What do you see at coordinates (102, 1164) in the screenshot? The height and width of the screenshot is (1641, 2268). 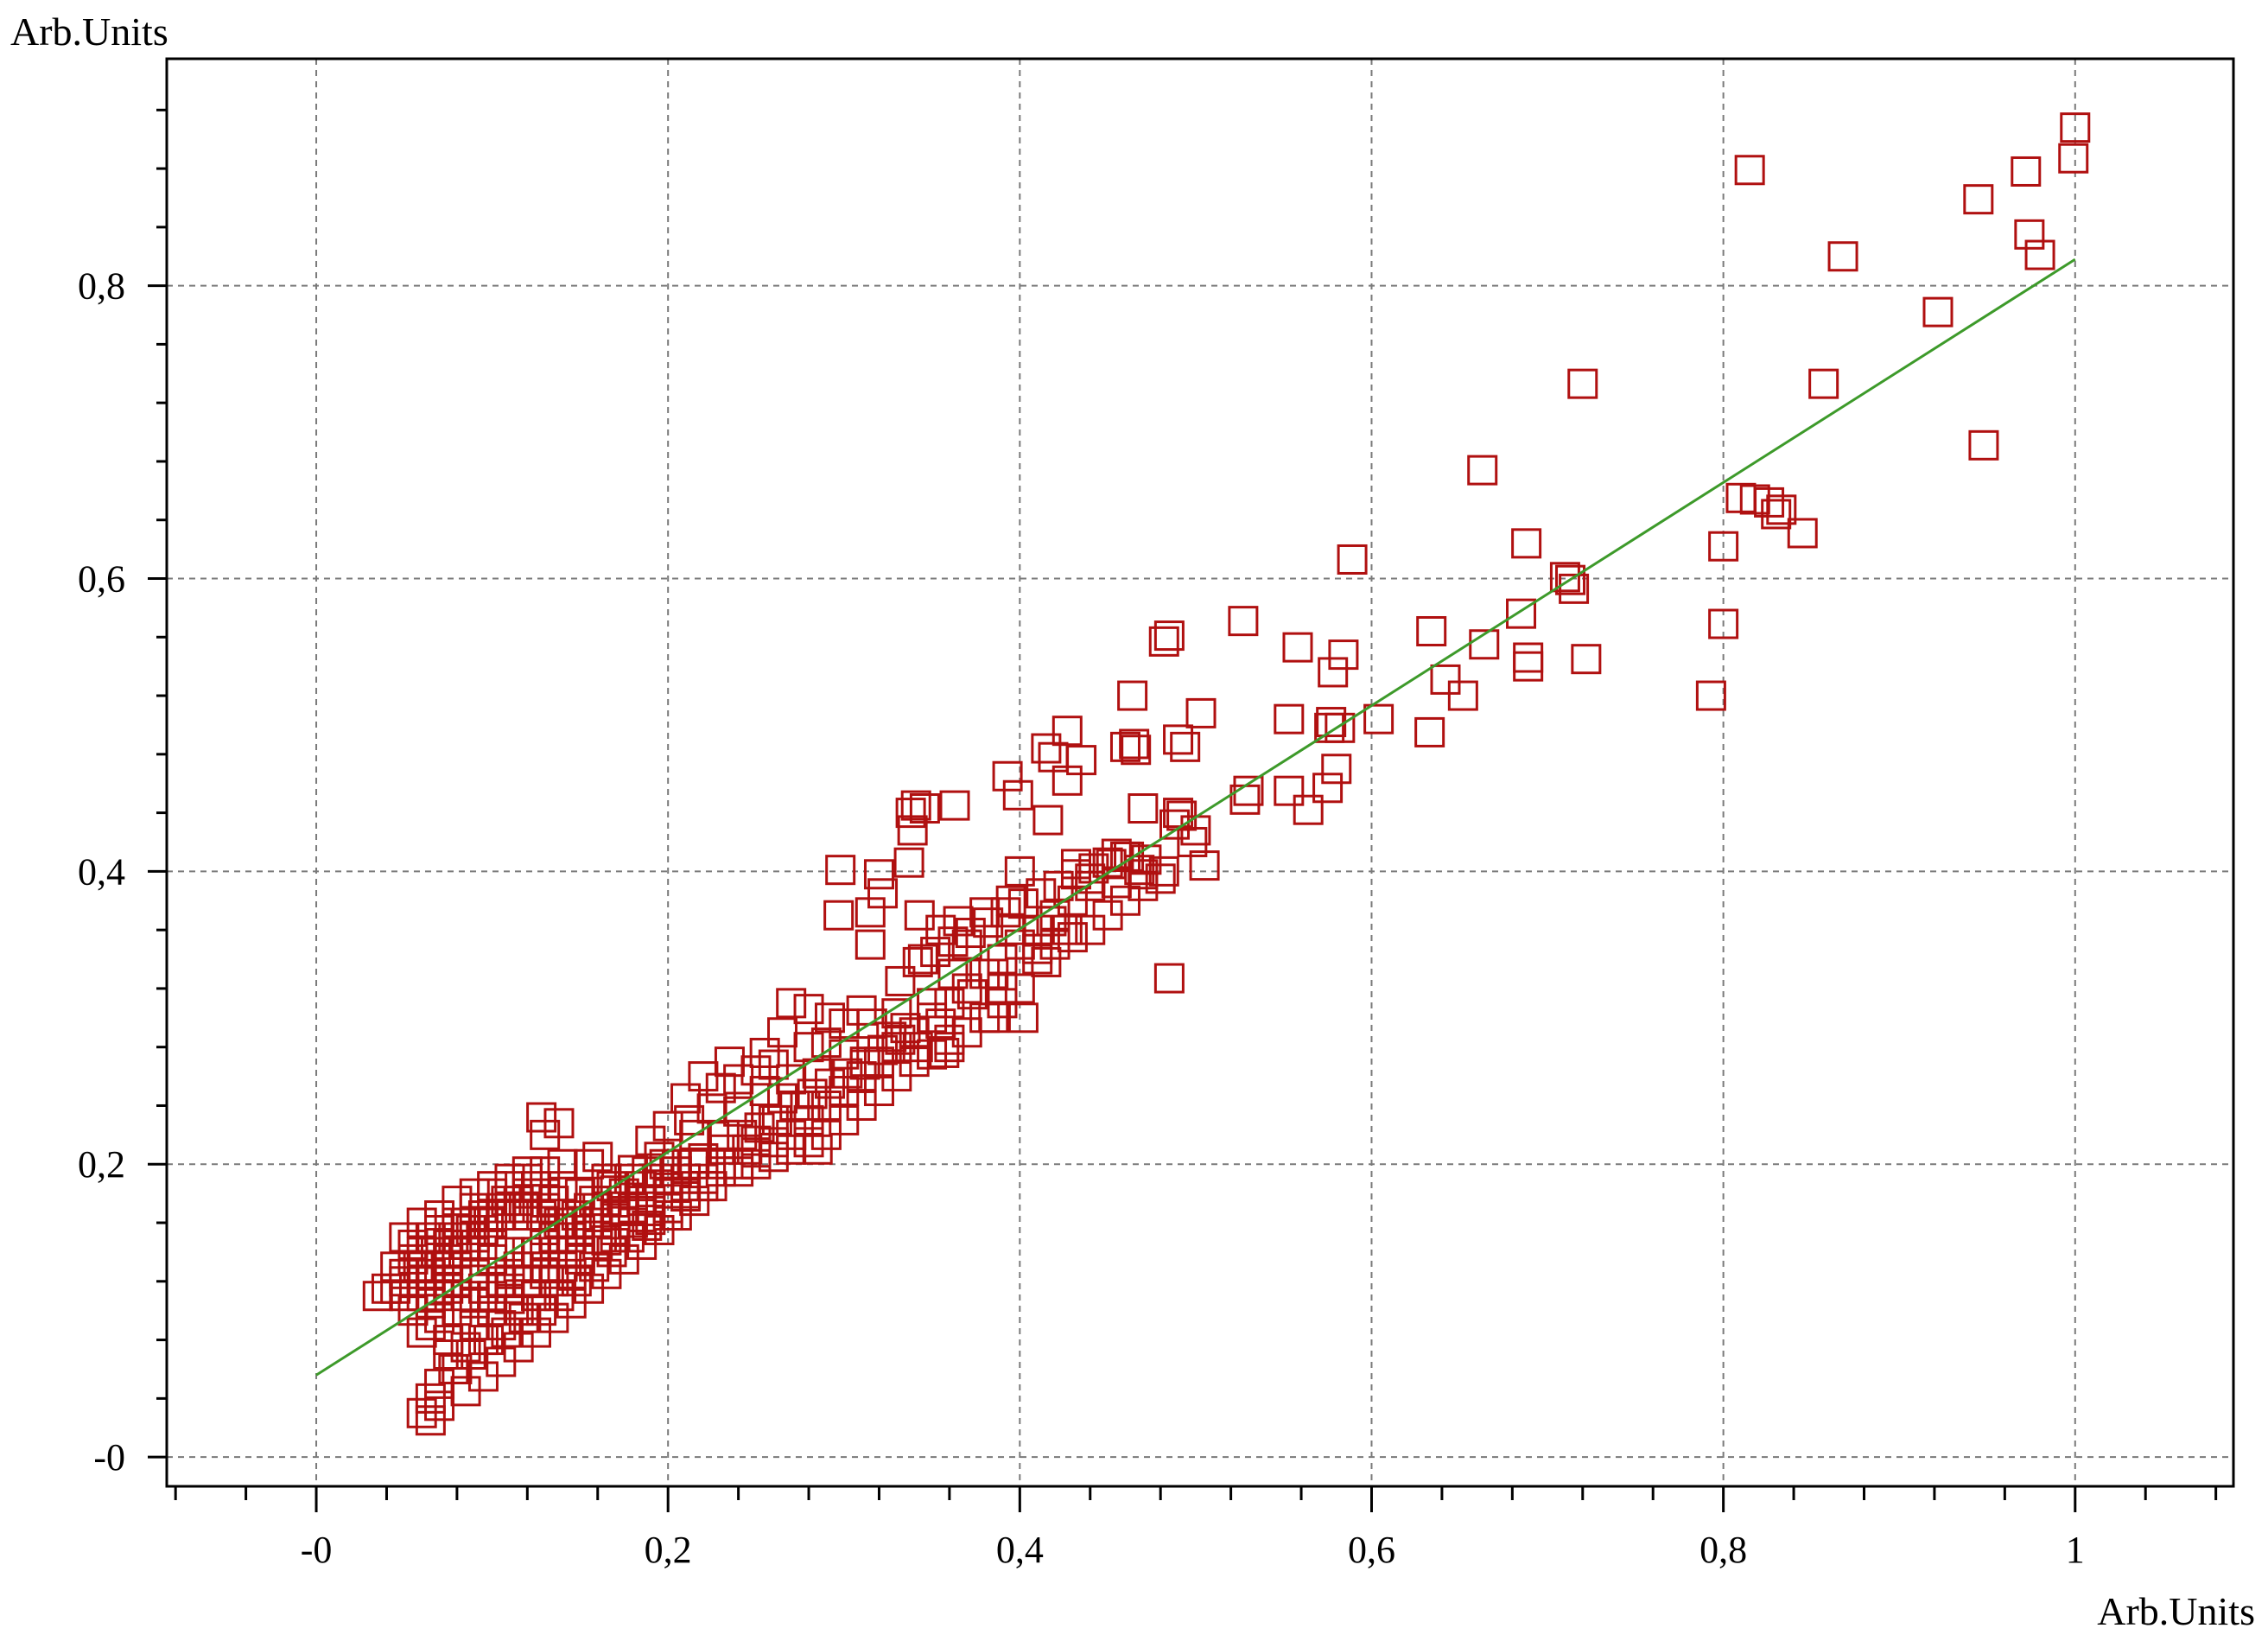 I see `y-tick-label: 0,2` at bounding box center [102, 1164].